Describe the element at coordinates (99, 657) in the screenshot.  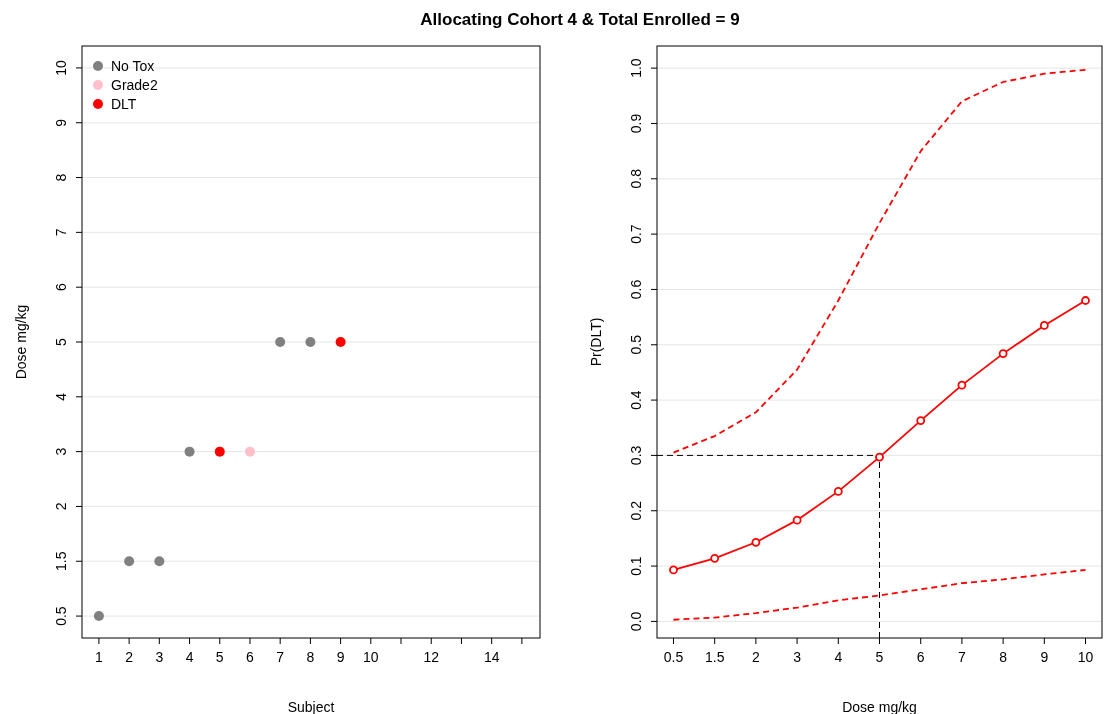
I see `x-tick-label: 1` at that location.